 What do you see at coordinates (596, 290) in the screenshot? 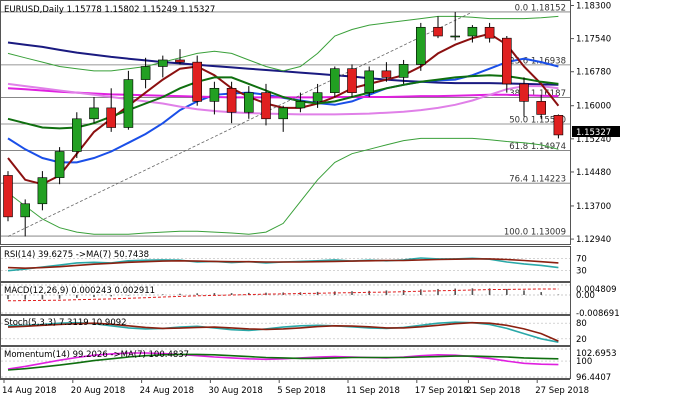
I see `macd-axis-label: 0.004809` at bounding box center [596, 290].